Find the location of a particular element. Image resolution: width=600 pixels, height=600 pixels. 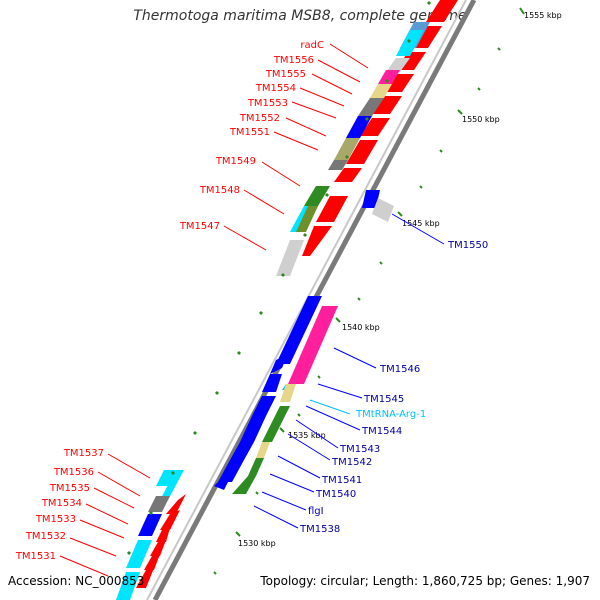

label-tm1549: TM1549 is located at coordinates (235, 161).